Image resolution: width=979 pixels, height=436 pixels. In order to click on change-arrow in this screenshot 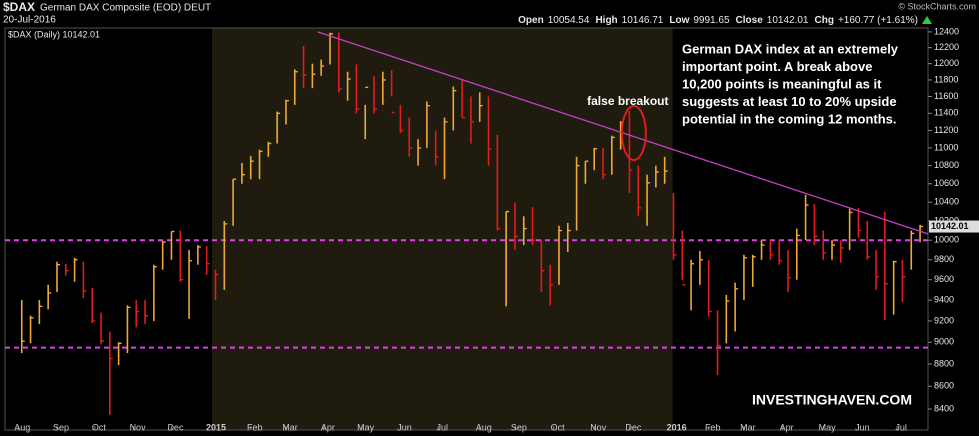, I will do `click(927, 20)`.